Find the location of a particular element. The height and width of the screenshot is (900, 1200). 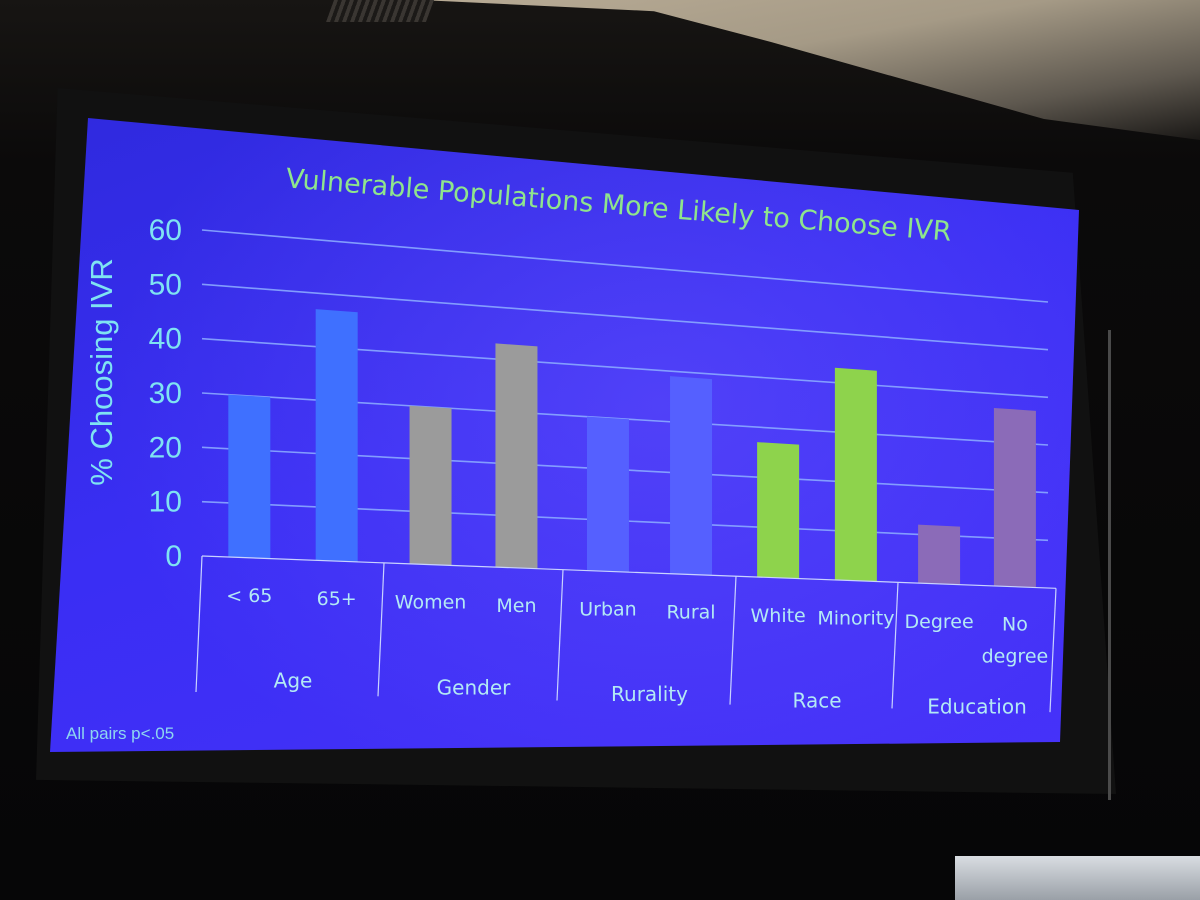

group-label: Education is located at coordinates (977, 706).